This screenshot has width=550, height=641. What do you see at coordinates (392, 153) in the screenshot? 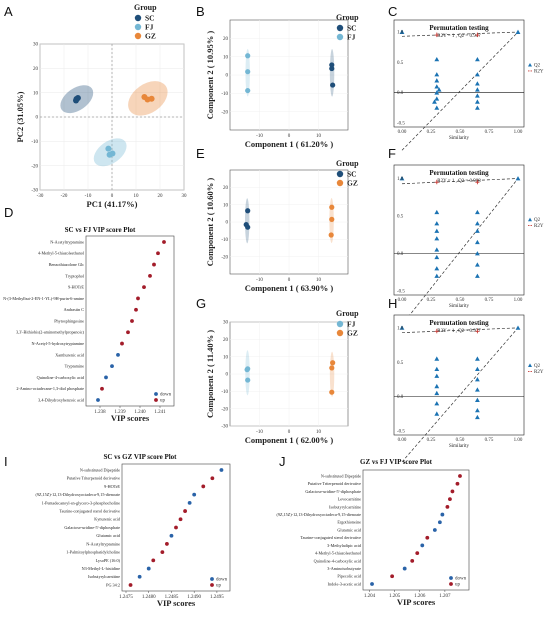
I see `panel-letter-F: F` at bounding box center [392, 153].